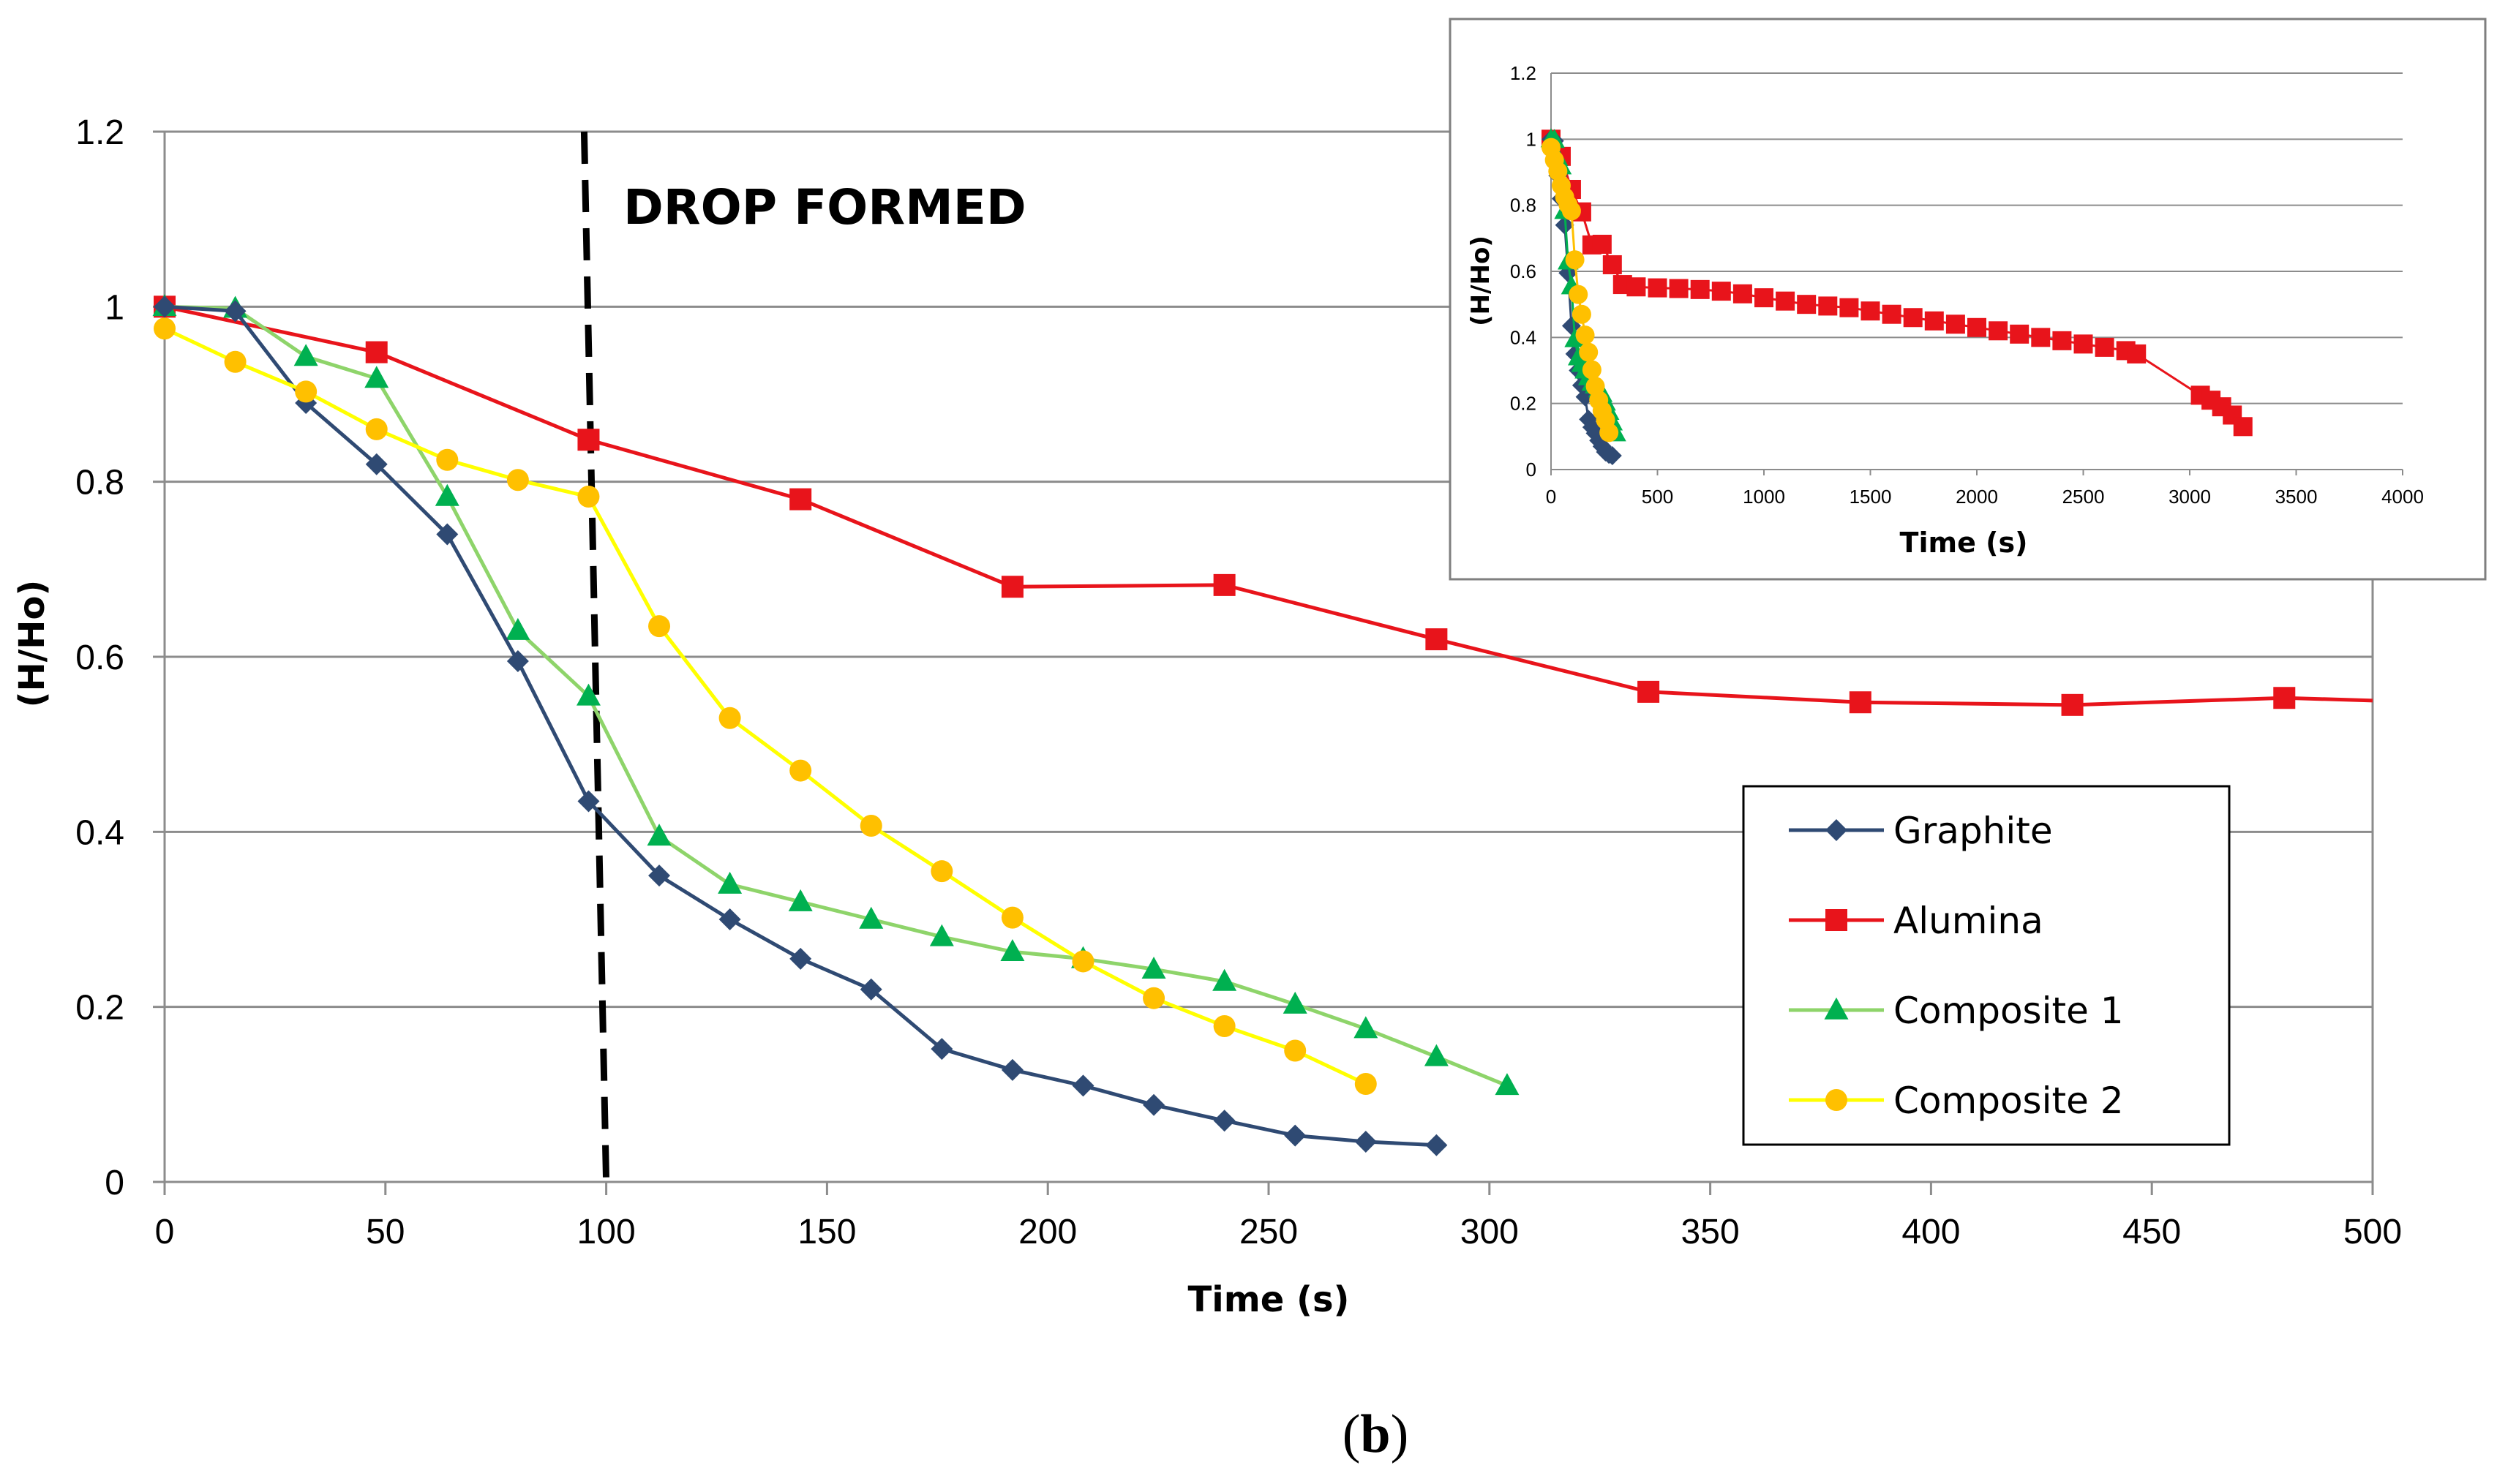 This screenshot has height=1484, width=2497. What do you see at coordinates (2190, 497) in the screenshot?
I see `inset-x-tick-label: 3000` at bounding box center [2190, 497].